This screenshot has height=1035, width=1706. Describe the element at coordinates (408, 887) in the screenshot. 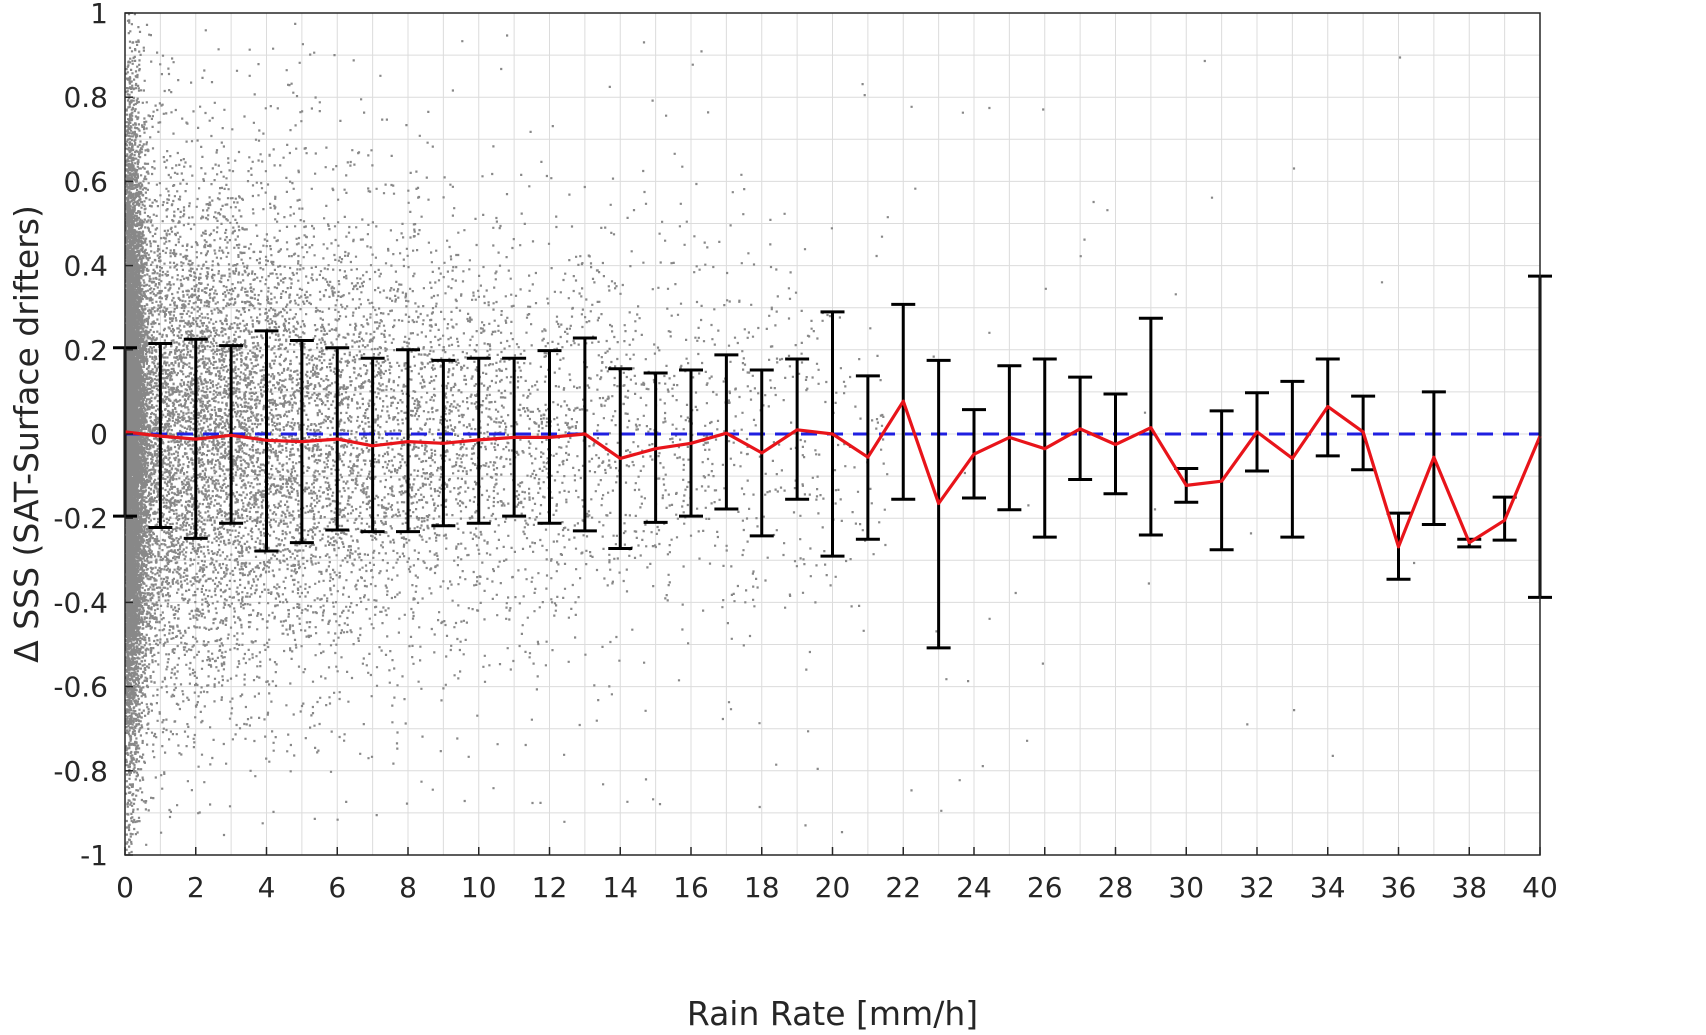

I see `x-tick-label: 8` at that location.